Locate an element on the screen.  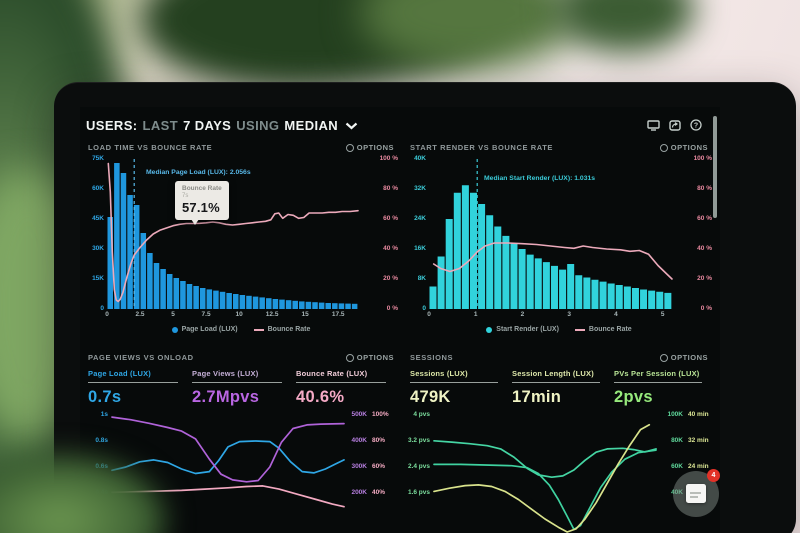
y-axis-tick: 300K 60% is located at coordinates (368, 466).